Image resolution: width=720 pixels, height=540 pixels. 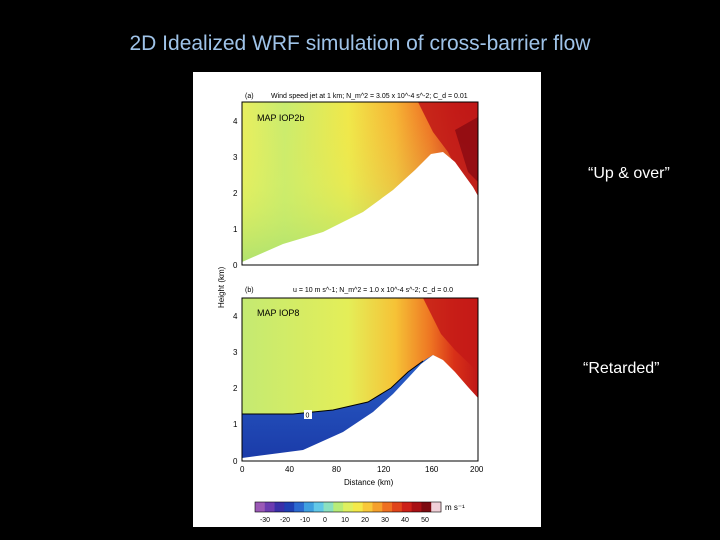 I want to click on callout-retarded: “Retarded”, so click(x=621, y=368).